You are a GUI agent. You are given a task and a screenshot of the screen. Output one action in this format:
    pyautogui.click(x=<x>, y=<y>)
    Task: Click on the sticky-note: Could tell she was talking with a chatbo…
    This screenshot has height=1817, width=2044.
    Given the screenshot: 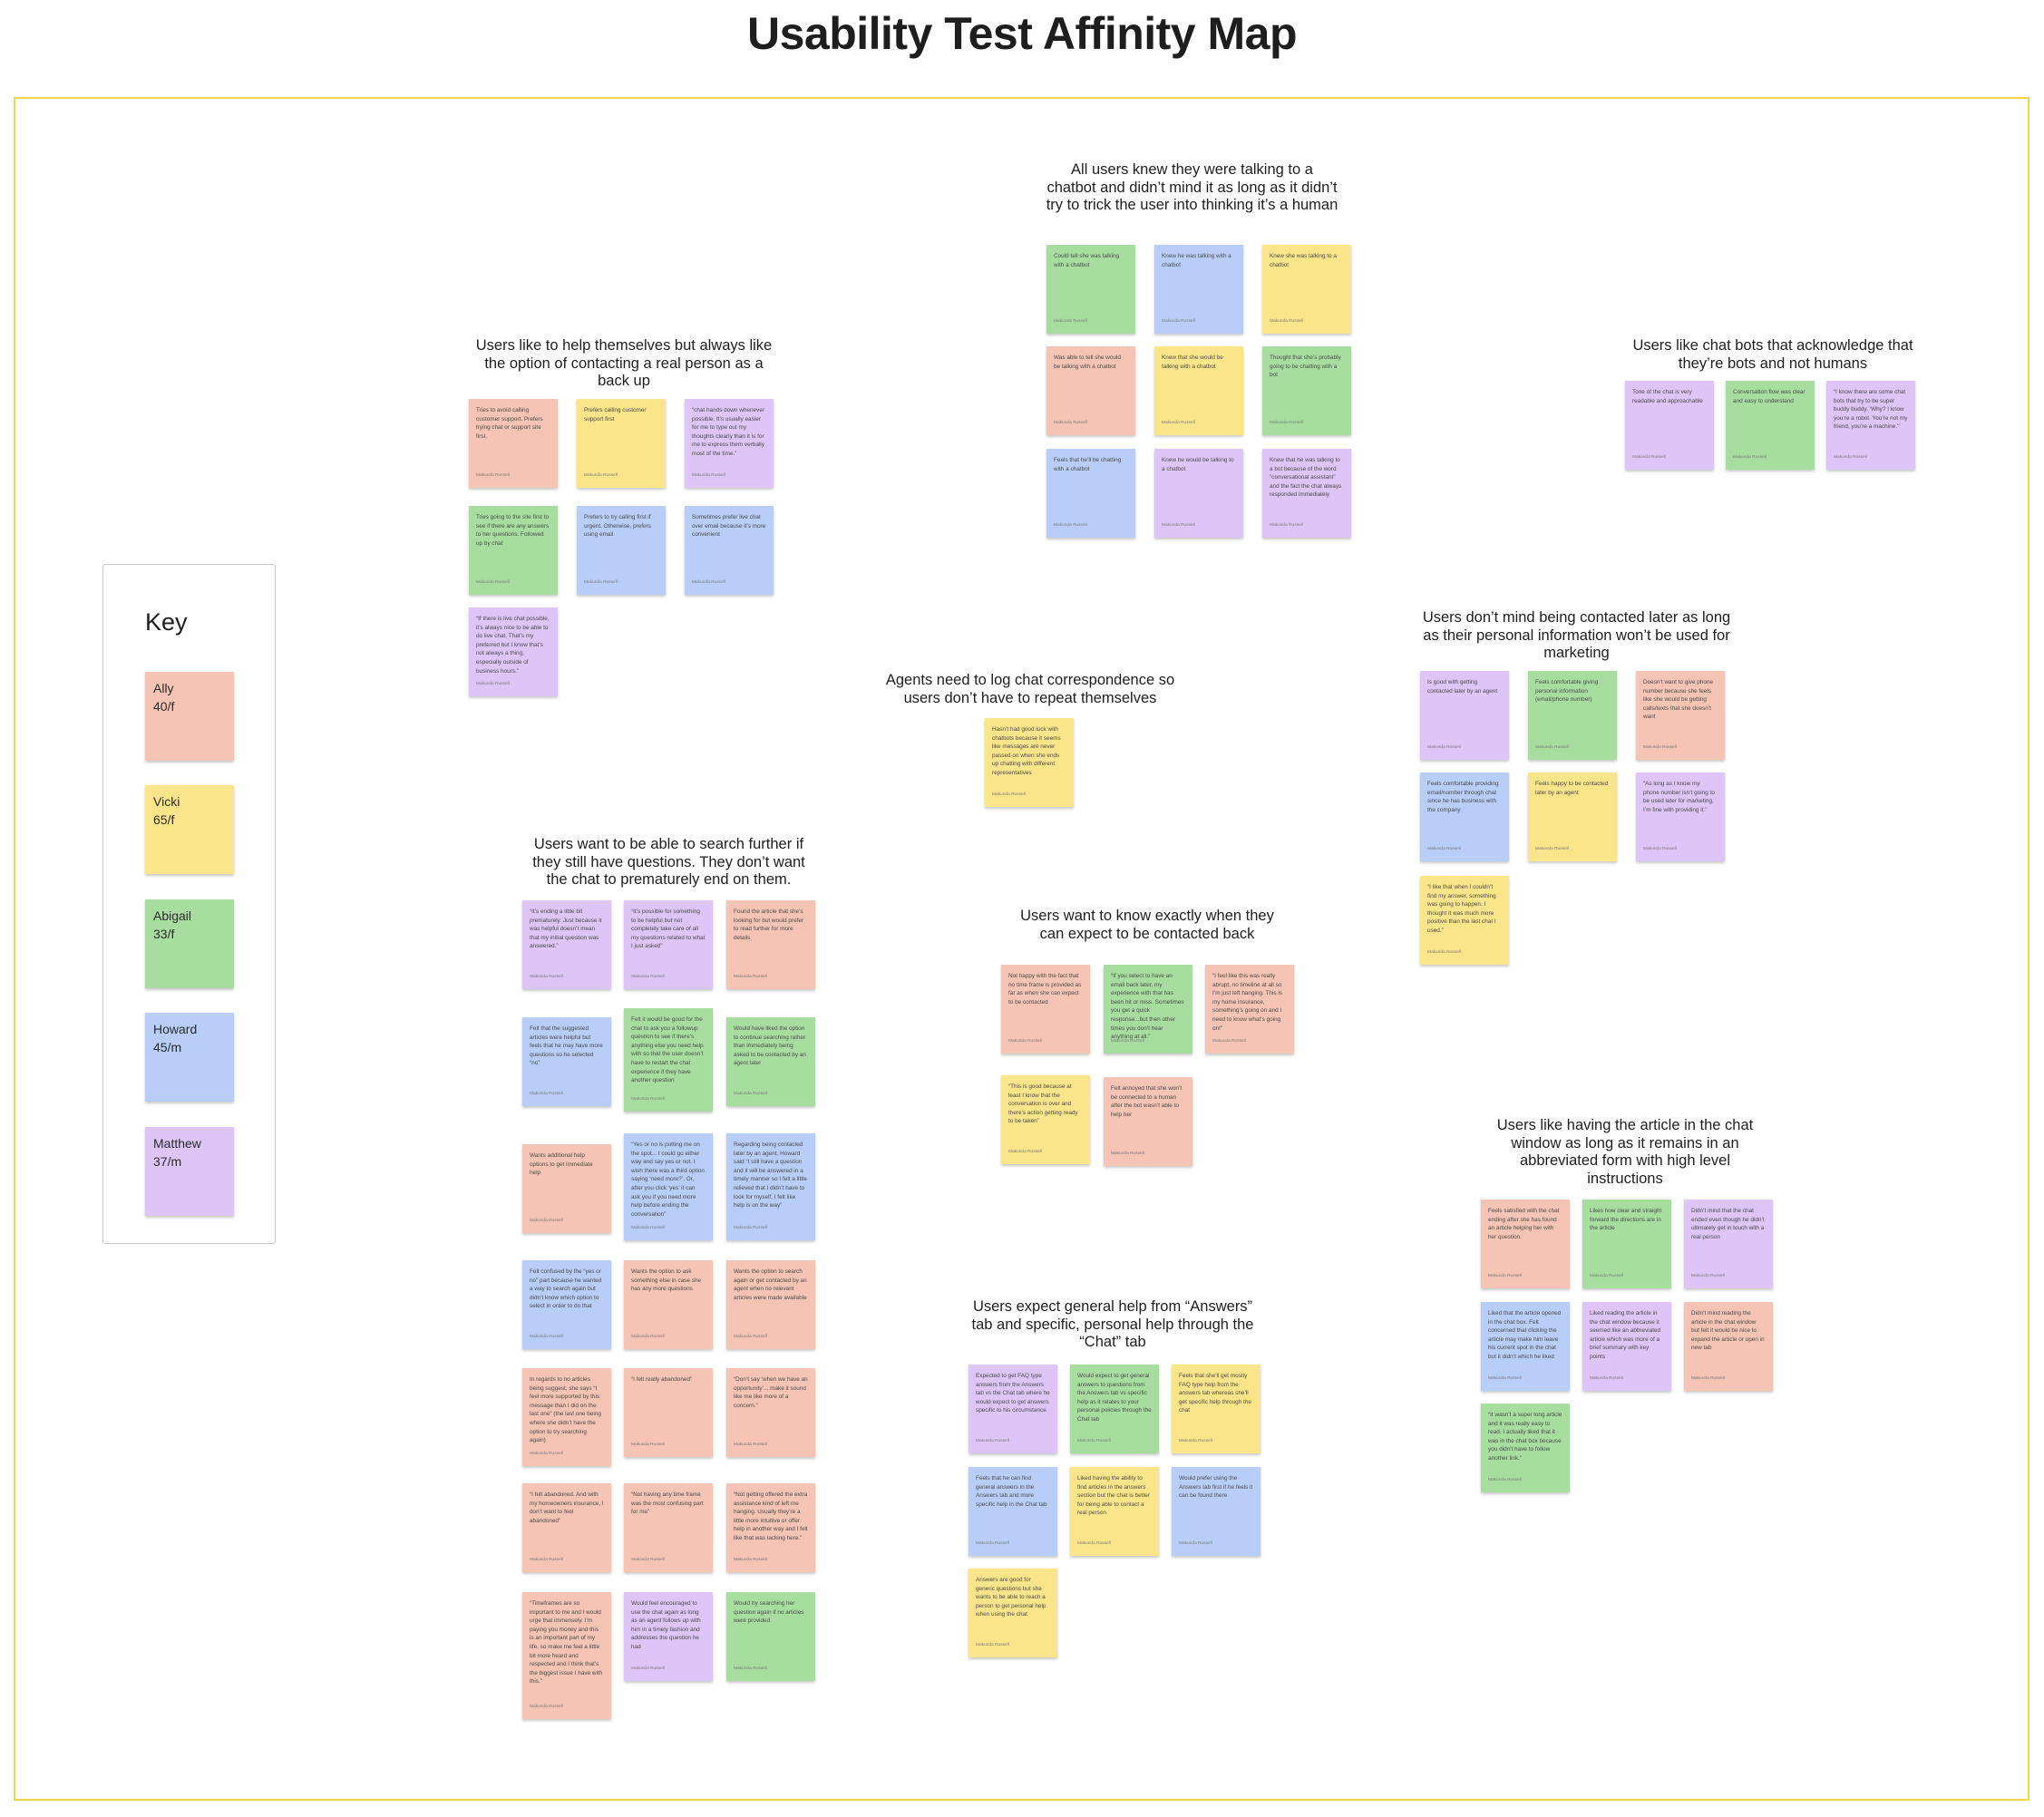 What is the action you would take?
    pyautogui.click(x=1090, y=289)
    